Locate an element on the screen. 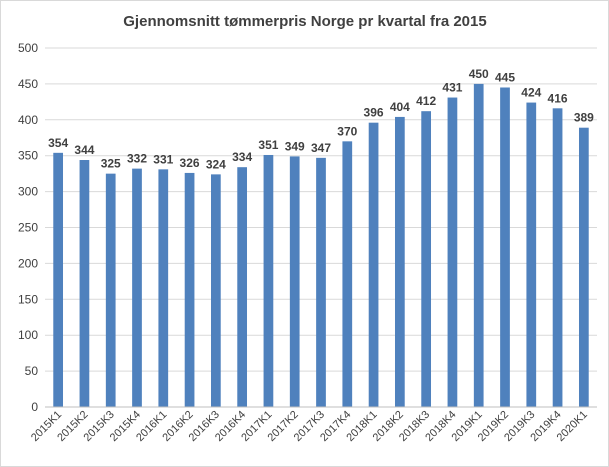 This screenshot has height=467, width=609. data-label: 396 is located at coordinates (374, 113).